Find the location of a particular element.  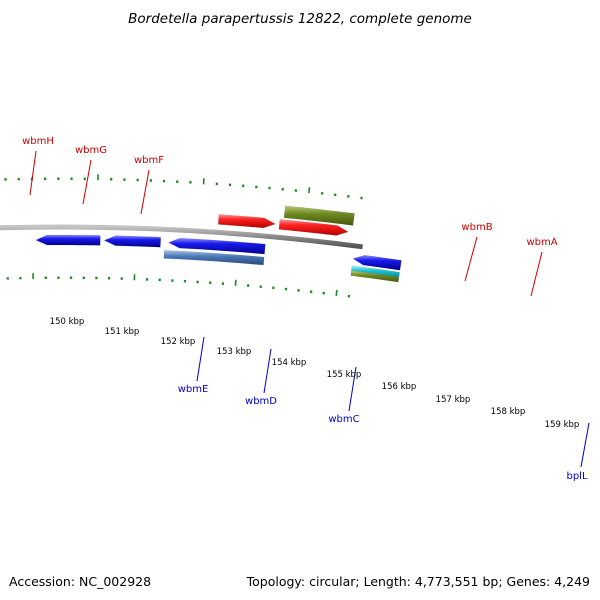

olive-feature-bplL is located at coordinates (375, 276).